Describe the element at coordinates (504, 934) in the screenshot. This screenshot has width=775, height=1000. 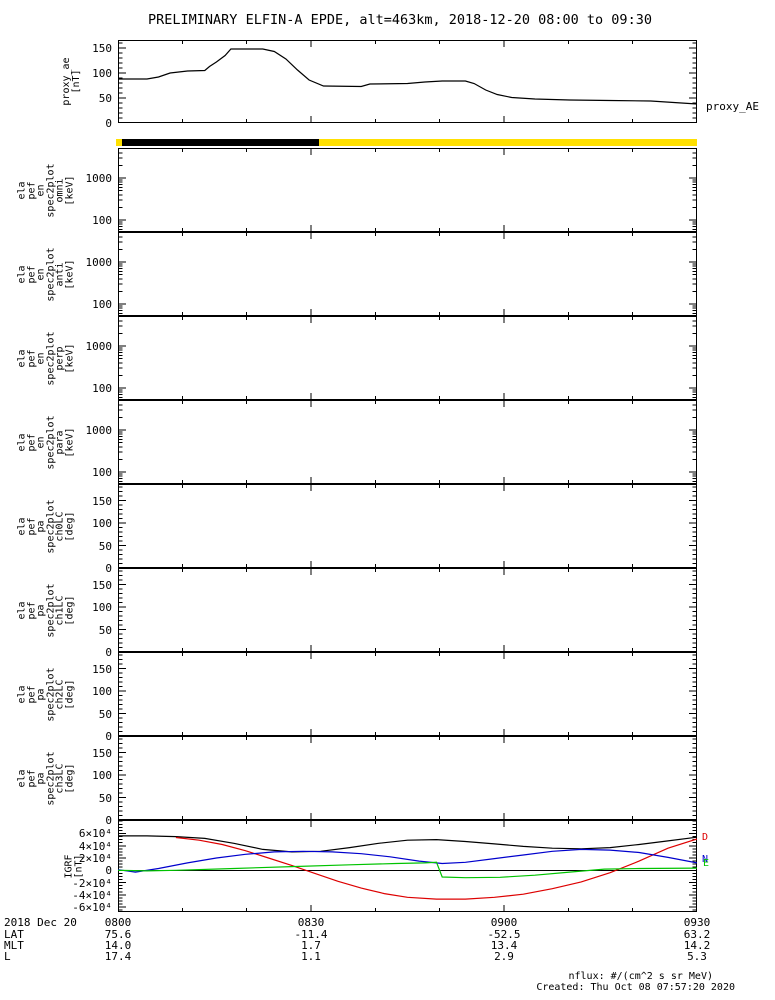
I see `row-value-LAT: -52.5` at that location.